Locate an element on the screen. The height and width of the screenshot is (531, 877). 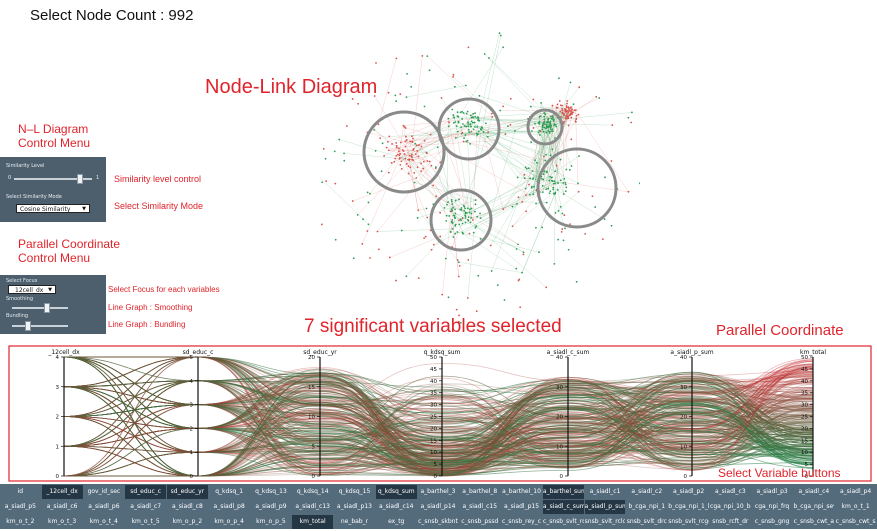
variable-button: km_o_p_4 is located at coordinates (229, 521).